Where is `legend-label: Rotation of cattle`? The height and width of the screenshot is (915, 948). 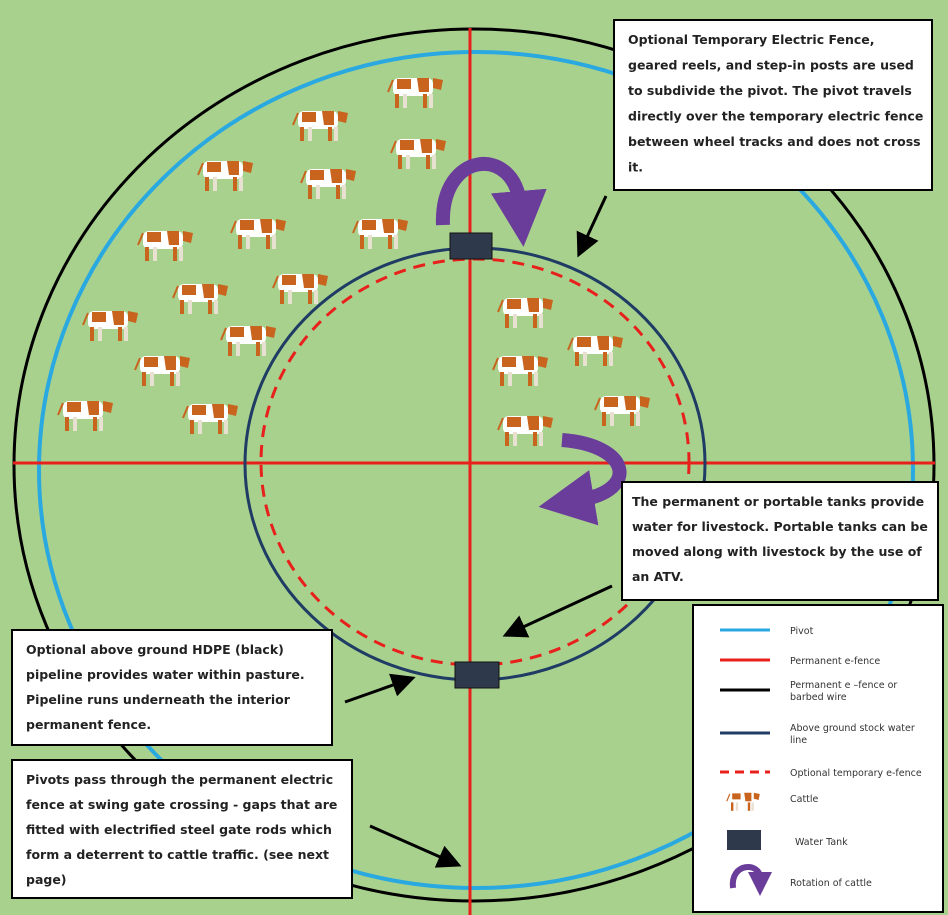 legend-label: Rotation of cattle is located at coordinates (831, 883).